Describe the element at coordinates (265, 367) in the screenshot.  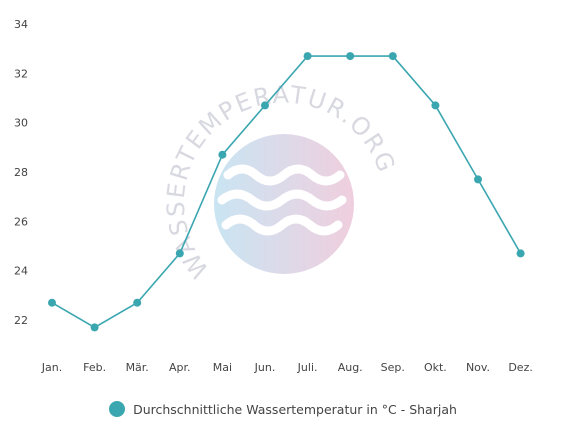
I see `x-tick-label: Jun.` at that location.